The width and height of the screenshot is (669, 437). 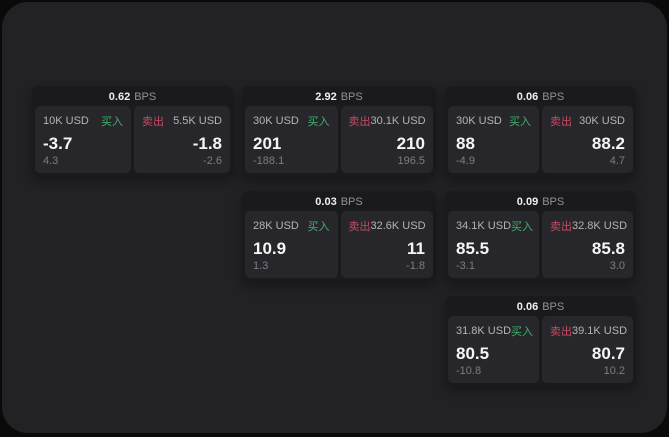 I want to click on buy-delta: -10.8, so click(x=469, y=371).